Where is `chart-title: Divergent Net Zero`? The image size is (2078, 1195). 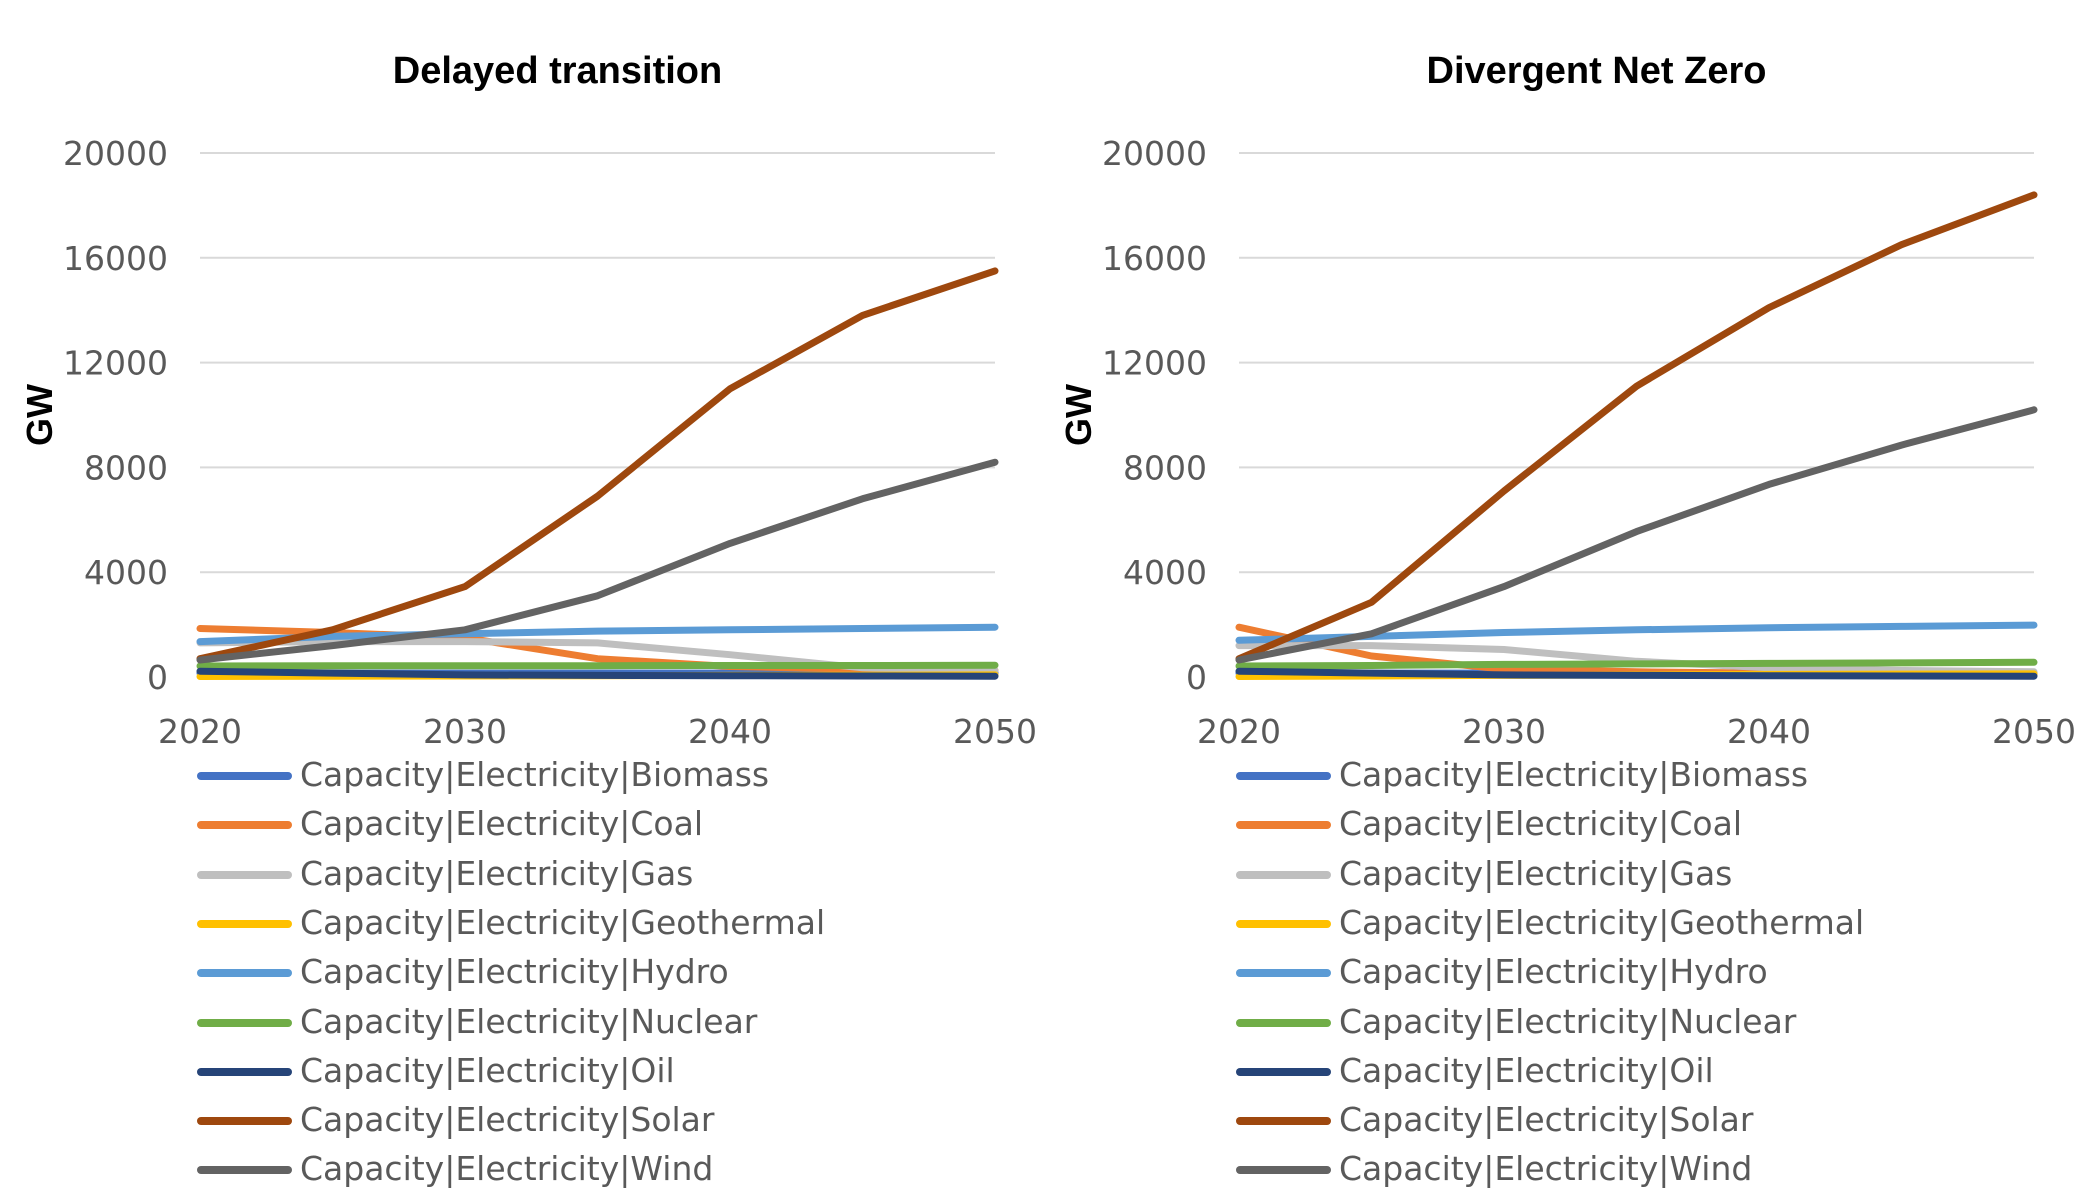 chart-title: Divergent Net Zero is located at coordinates (1597, 71).